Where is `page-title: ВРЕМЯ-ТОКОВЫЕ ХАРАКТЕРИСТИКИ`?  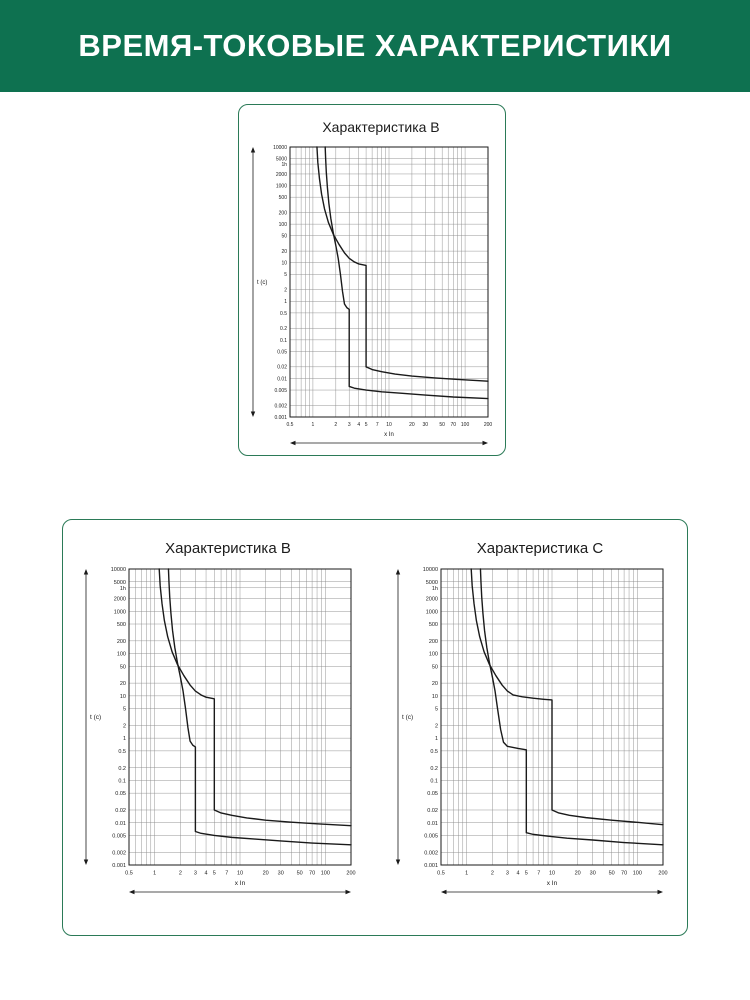
page-title: ВРЕМЯ-ТОКОВЫЕ ХАРАКТЕРИСТИКИ is located at coordinates (375, 45).